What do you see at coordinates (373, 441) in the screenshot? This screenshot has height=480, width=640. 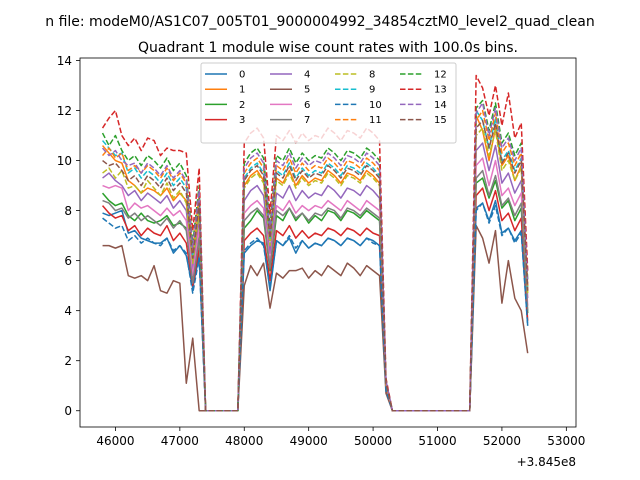 I see `x-tick-label: 50000` at bounding box center [373, 441].